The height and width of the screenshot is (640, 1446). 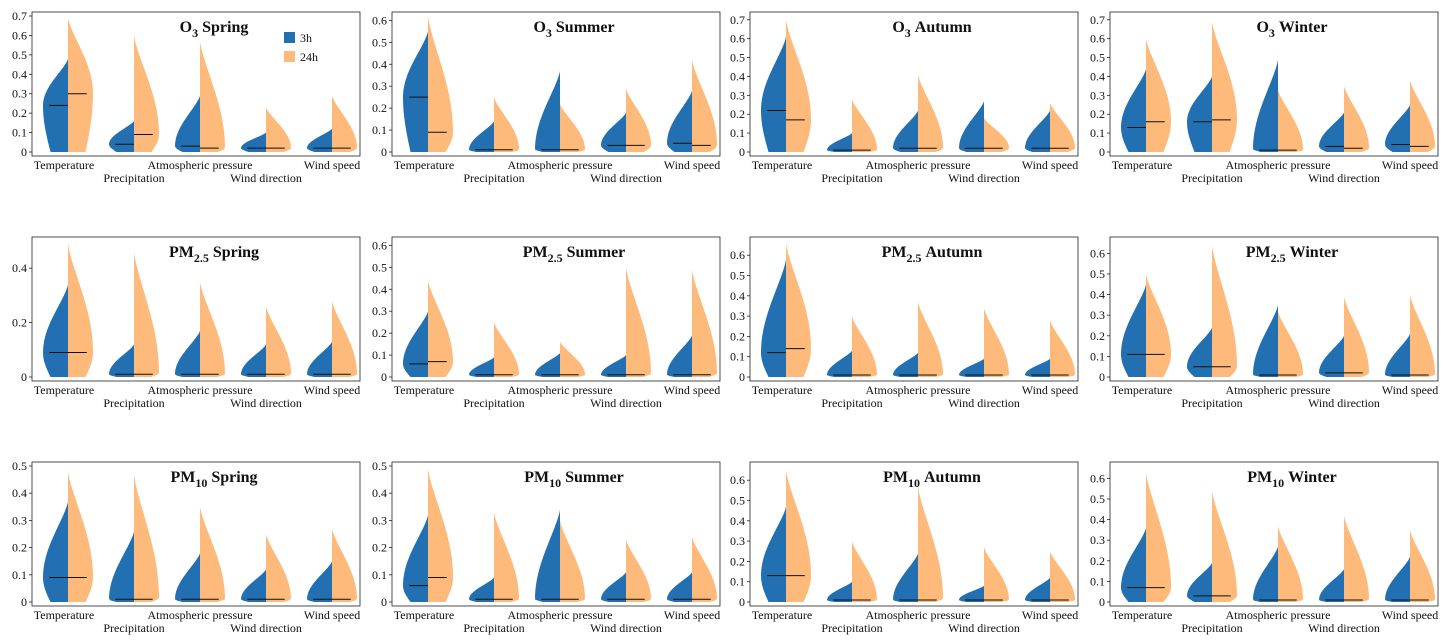 I want to click on panel-title: PM2.5 Spring, so click(x=214, y=254).